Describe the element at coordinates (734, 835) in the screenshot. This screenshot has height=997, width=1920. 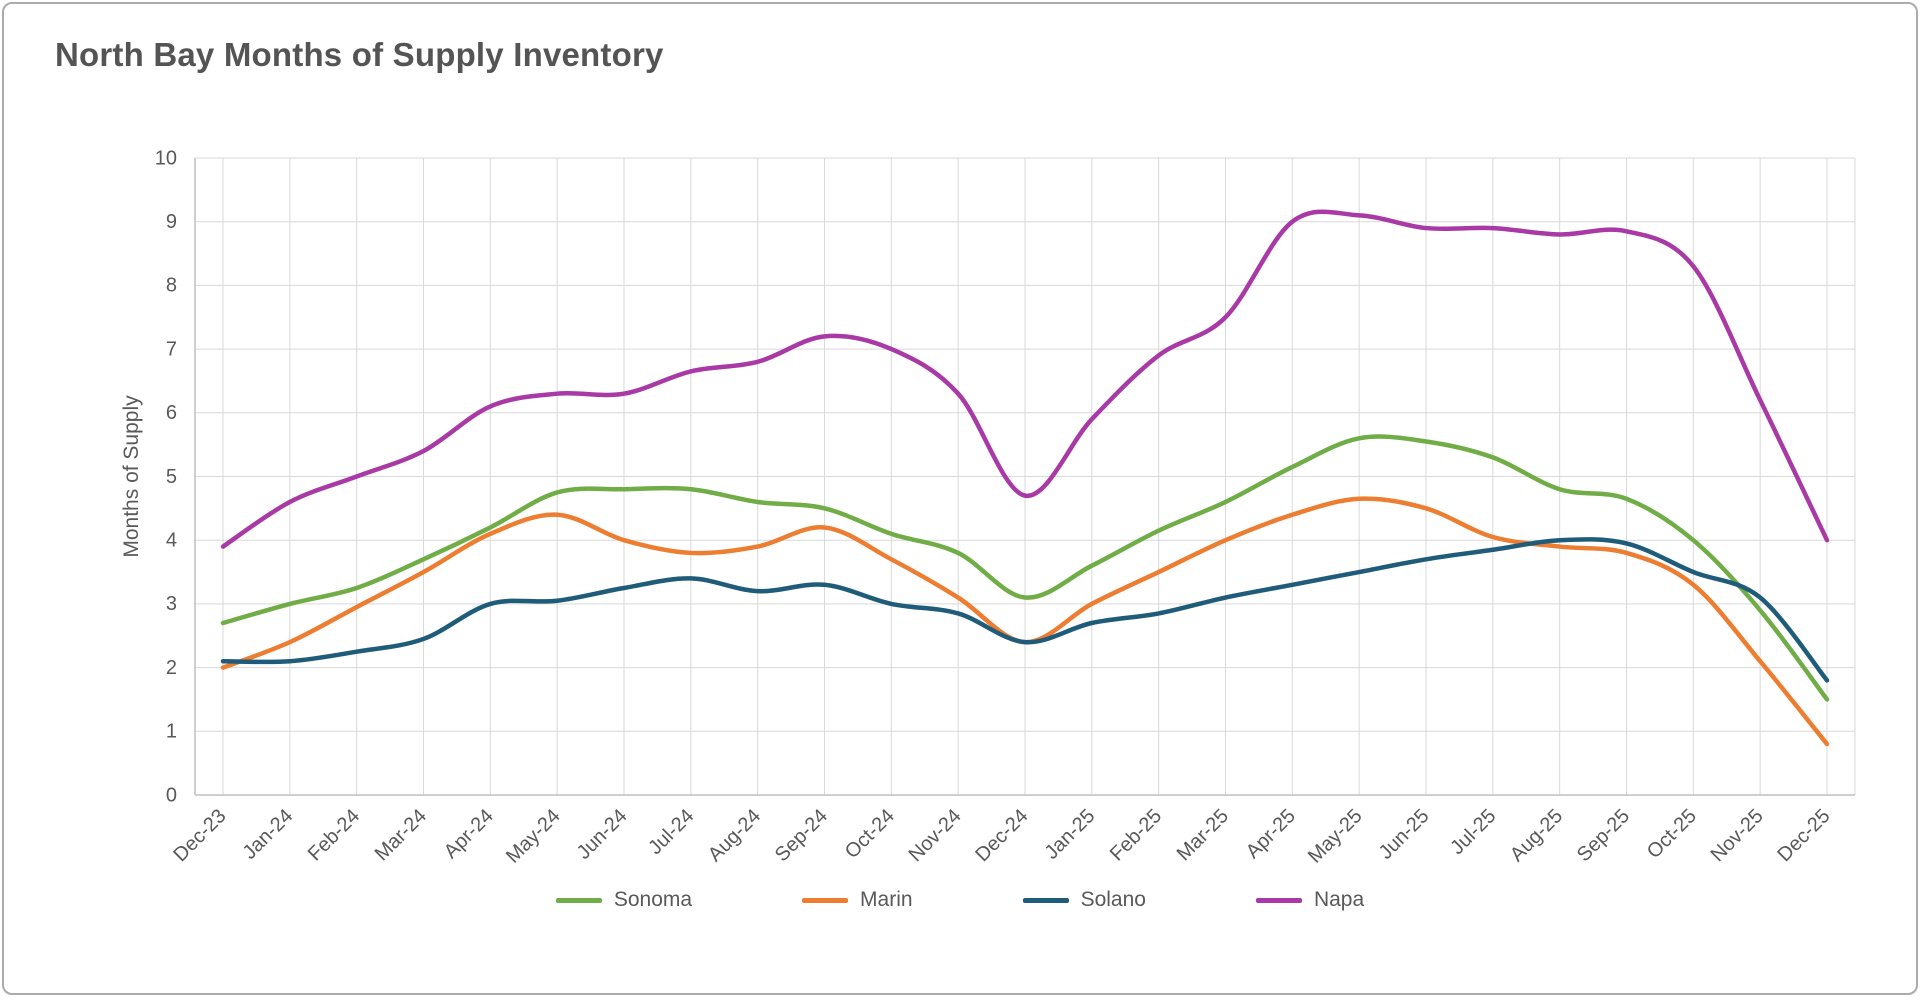
I see `svg-text: Aug-24` at that location.